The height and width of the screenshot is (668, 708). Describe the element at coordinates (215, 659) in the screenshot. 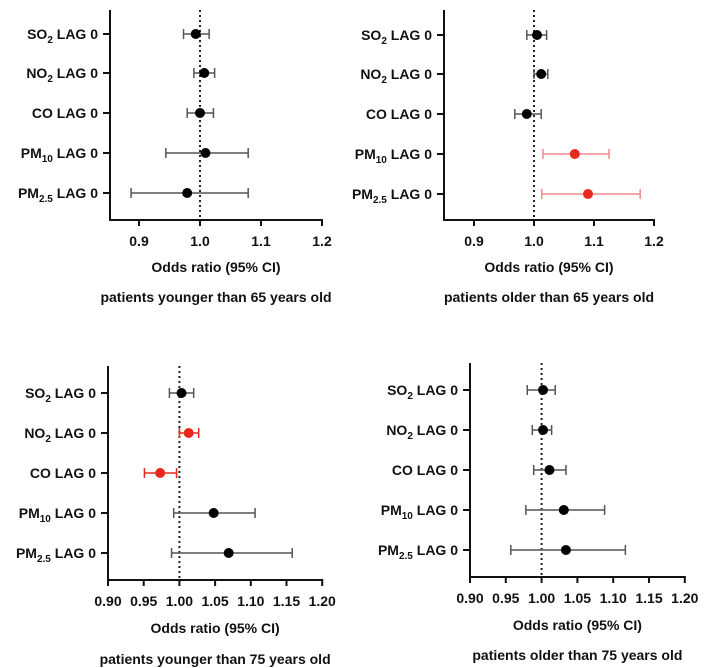

I see `panel-subtitle: patients younger than 75 years old` at that location.